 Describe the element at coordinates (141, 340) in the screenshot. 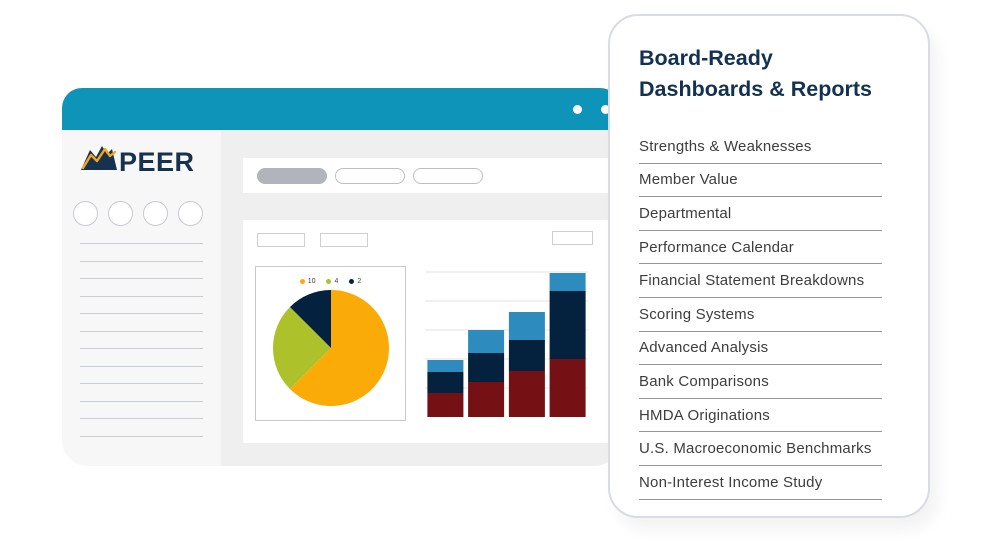

I see `sidebar-placeholder-lines` at that location.